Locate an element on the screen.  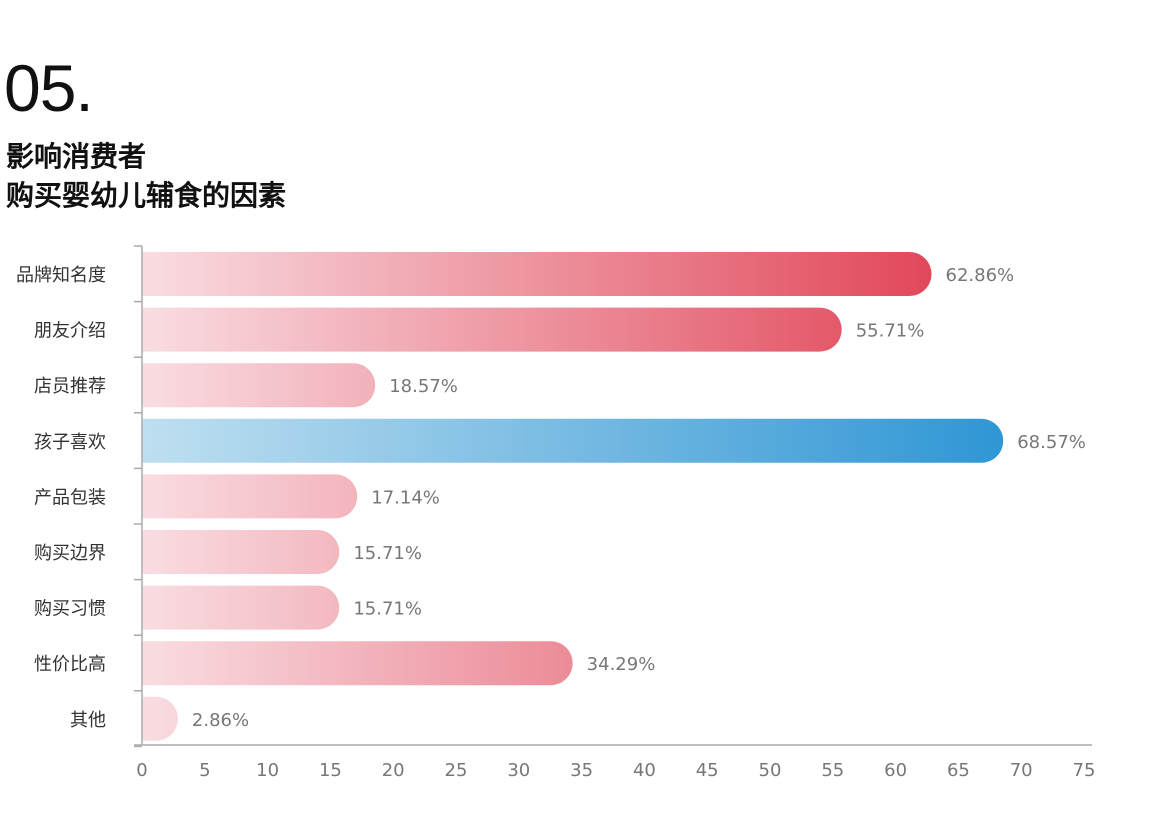
category-label-3: 店员推荐 is located at coordinates (70, 386).